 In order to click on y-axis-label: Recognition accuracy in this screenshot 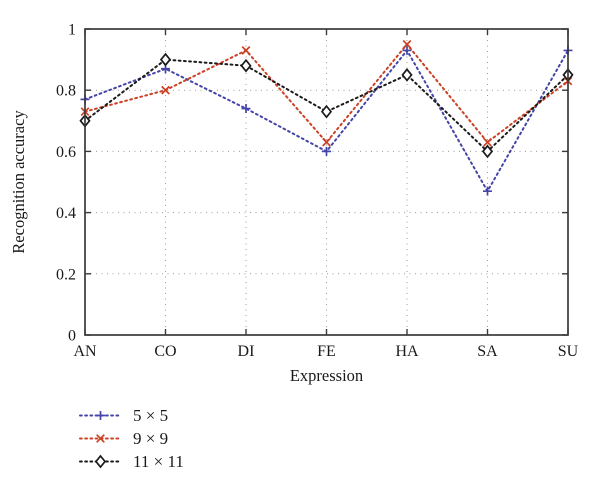, I will do `click(18, 182)`.